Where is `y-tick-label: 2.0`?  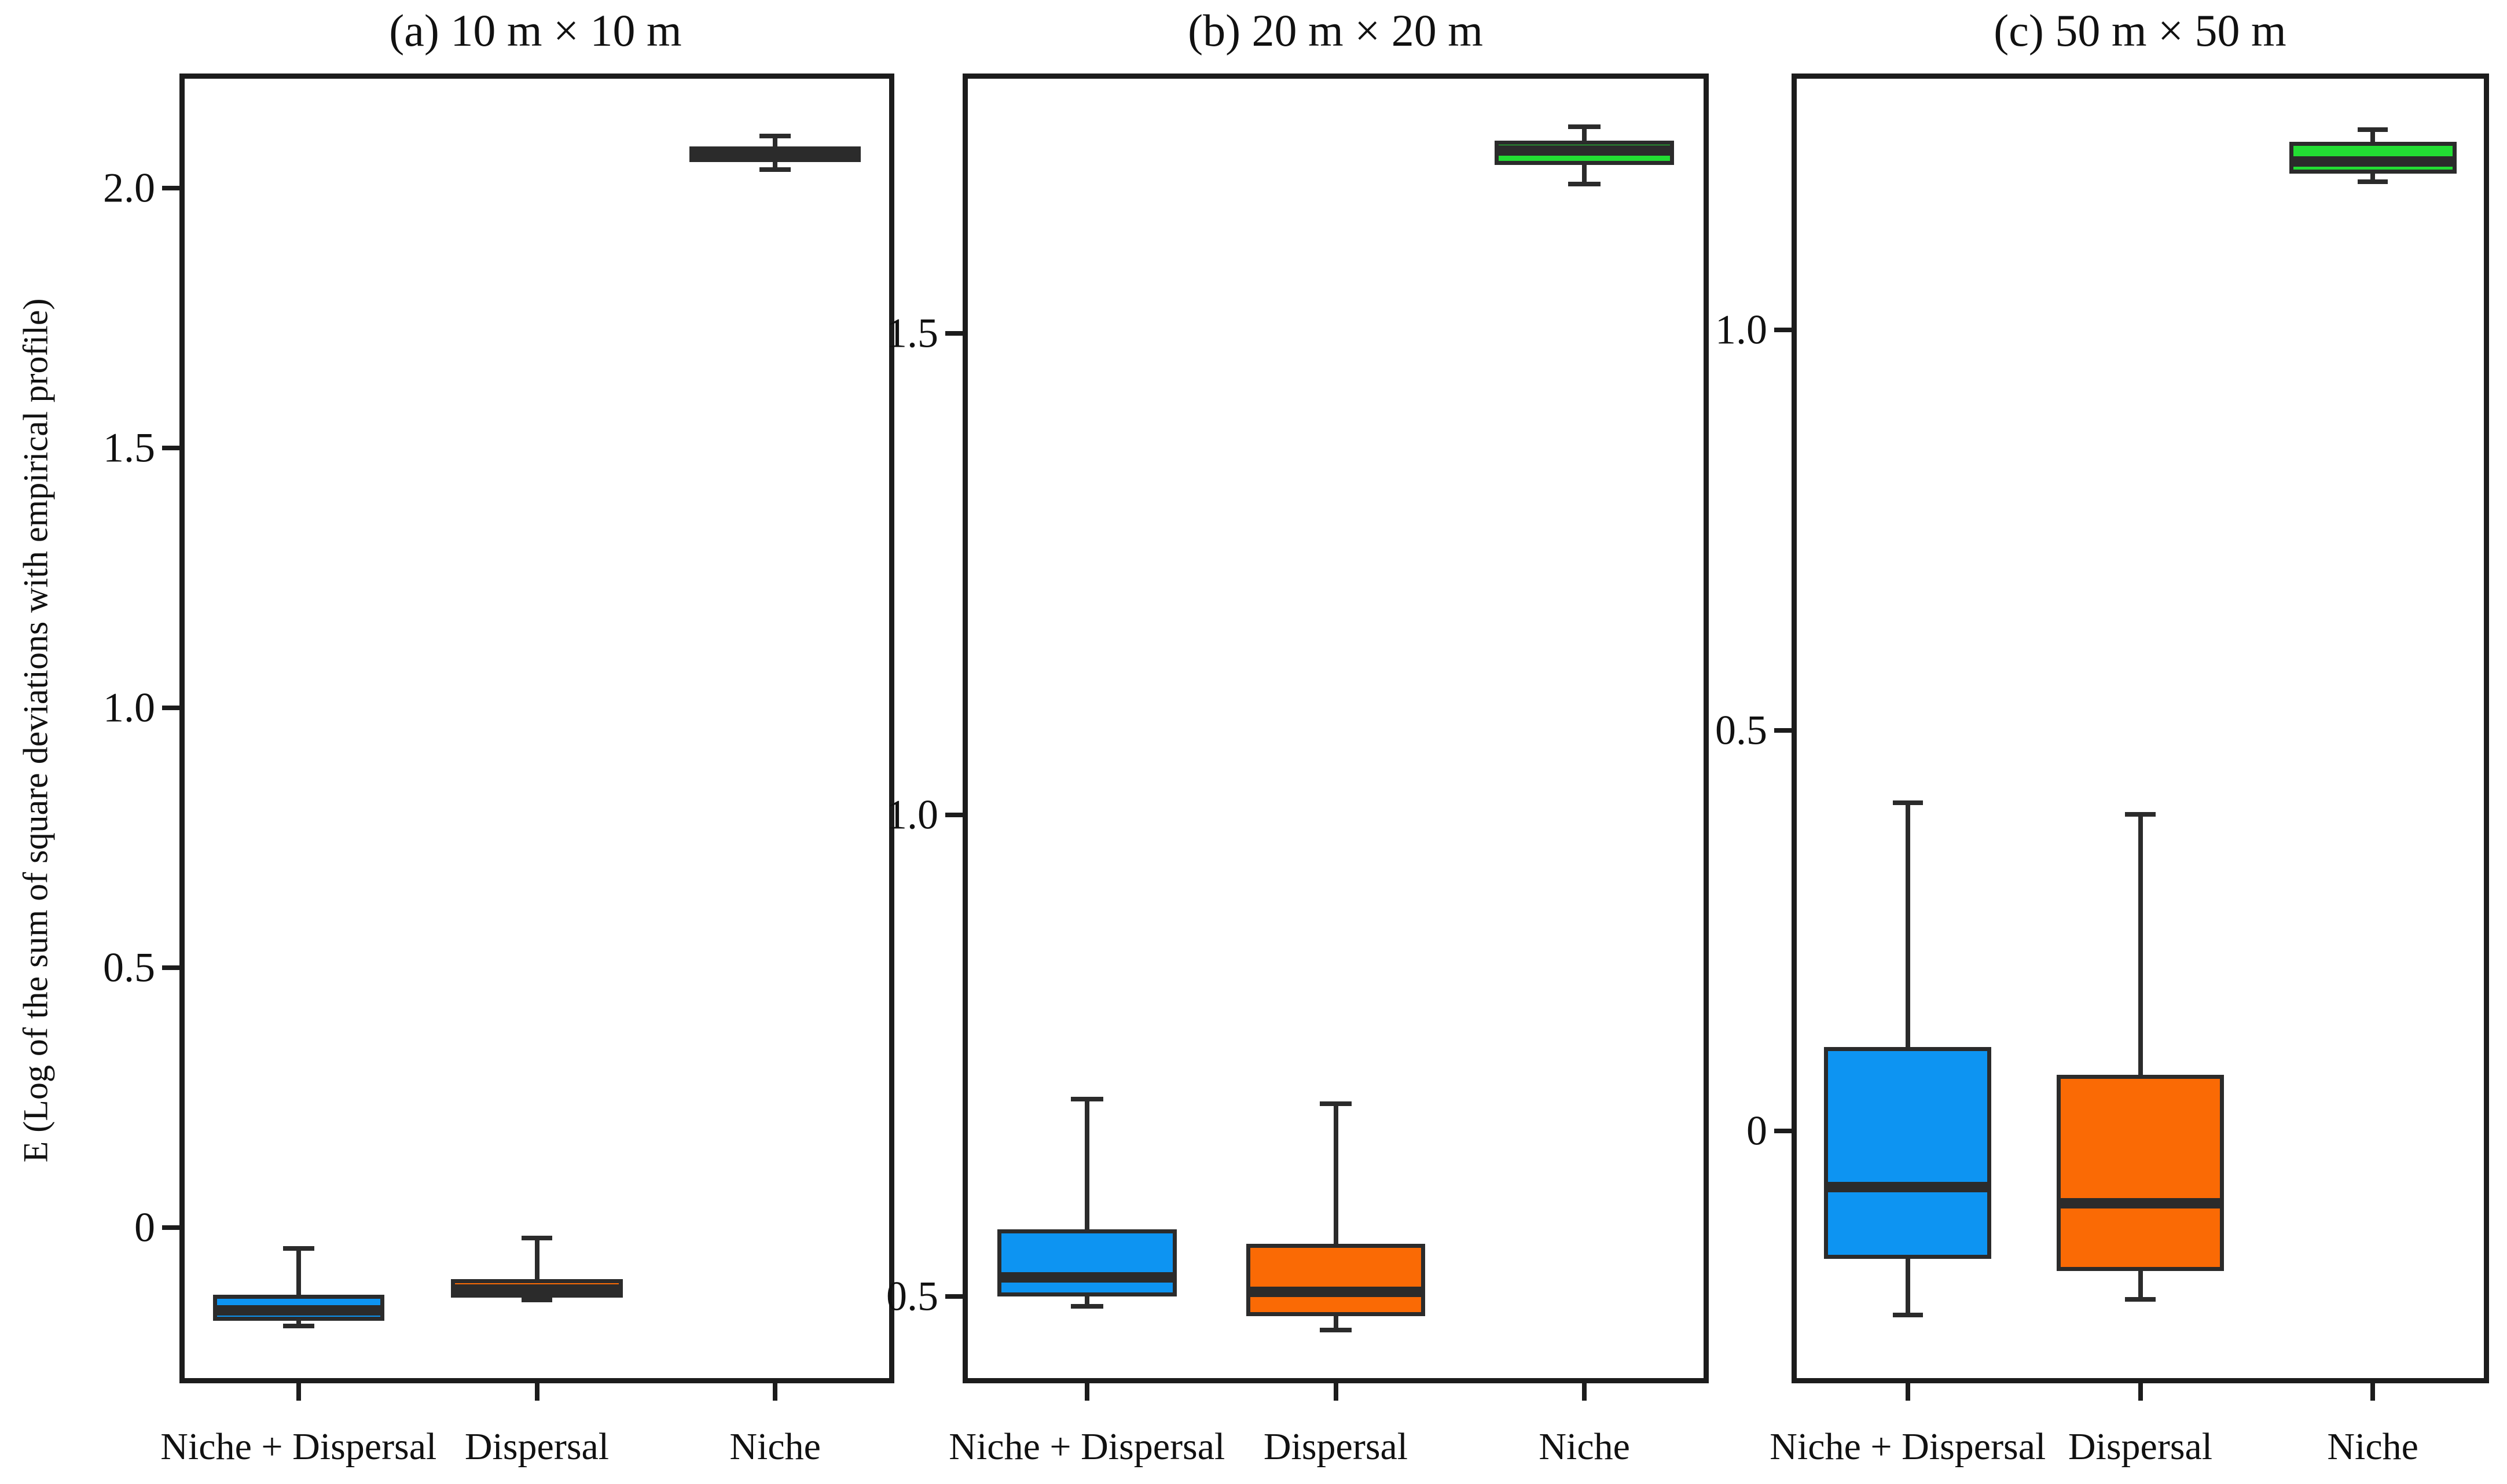 y-tick-label: 2.0 is located at coordinates (129, 187).